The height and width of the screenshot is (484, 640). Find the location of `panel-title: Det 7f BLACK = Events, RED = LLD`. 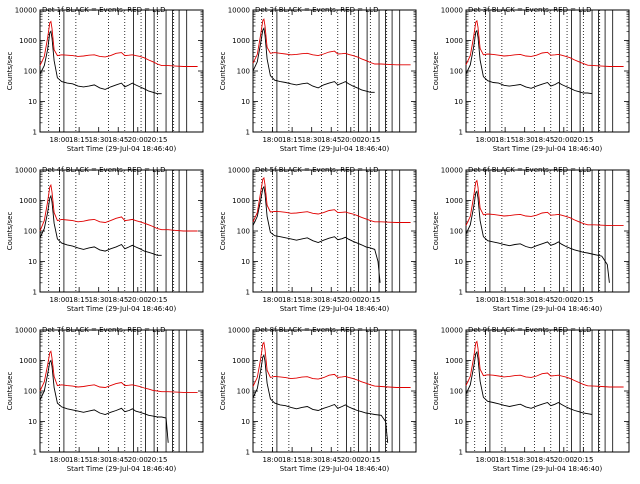

panel-title: Det 7f BLACK = Events, RED = LLD is located at coordinates (103, 330).